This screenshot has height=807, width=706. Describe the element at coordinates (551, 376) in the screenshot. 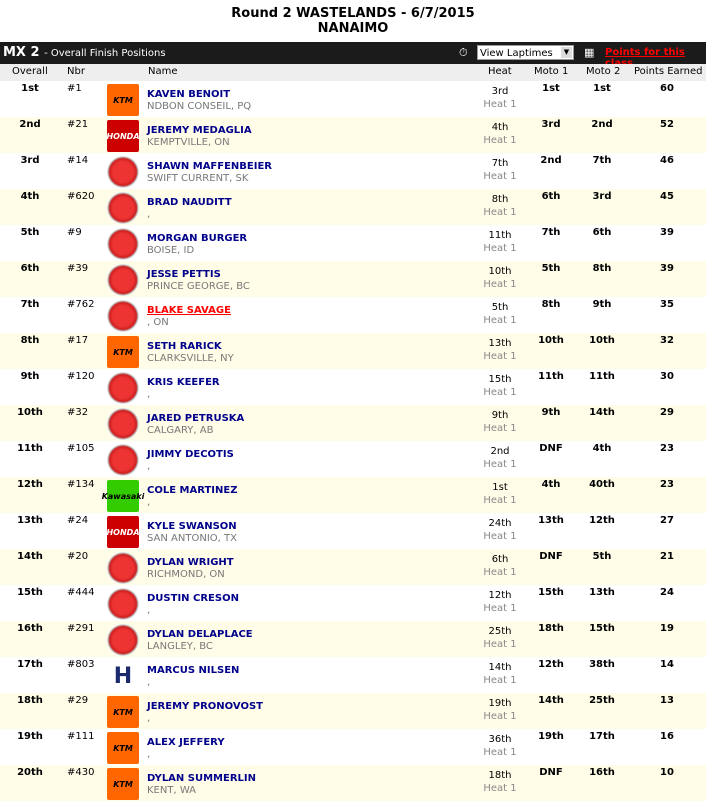

I see `moto1-position: 11th` at that location.